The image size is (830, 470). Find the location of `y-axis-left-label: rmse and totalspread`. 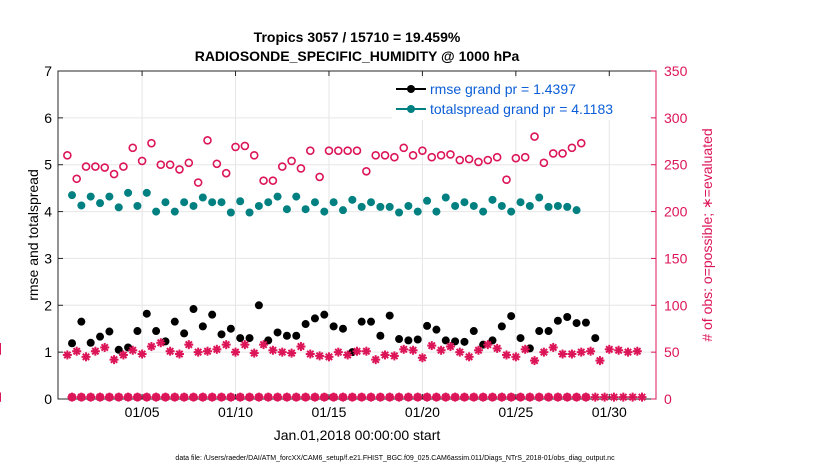

y-axis-left-label: rmse and totalspread is located at coordinates (33, 235).